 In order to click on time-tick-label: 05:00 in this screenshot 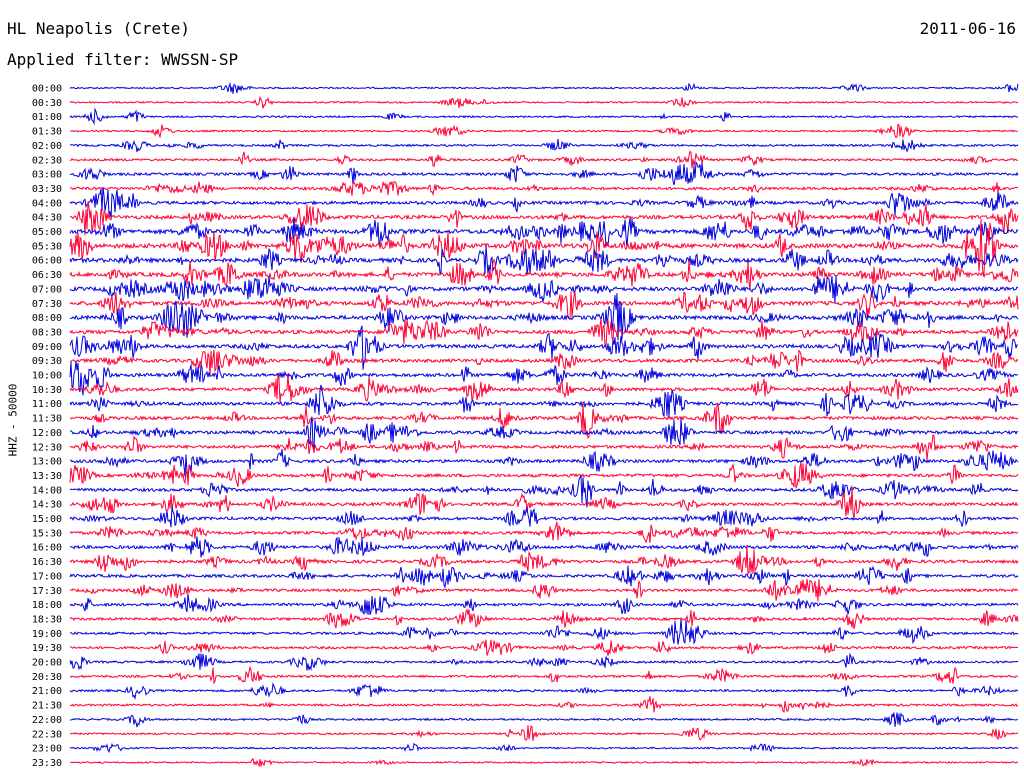, I will do `click(47, 232)`.